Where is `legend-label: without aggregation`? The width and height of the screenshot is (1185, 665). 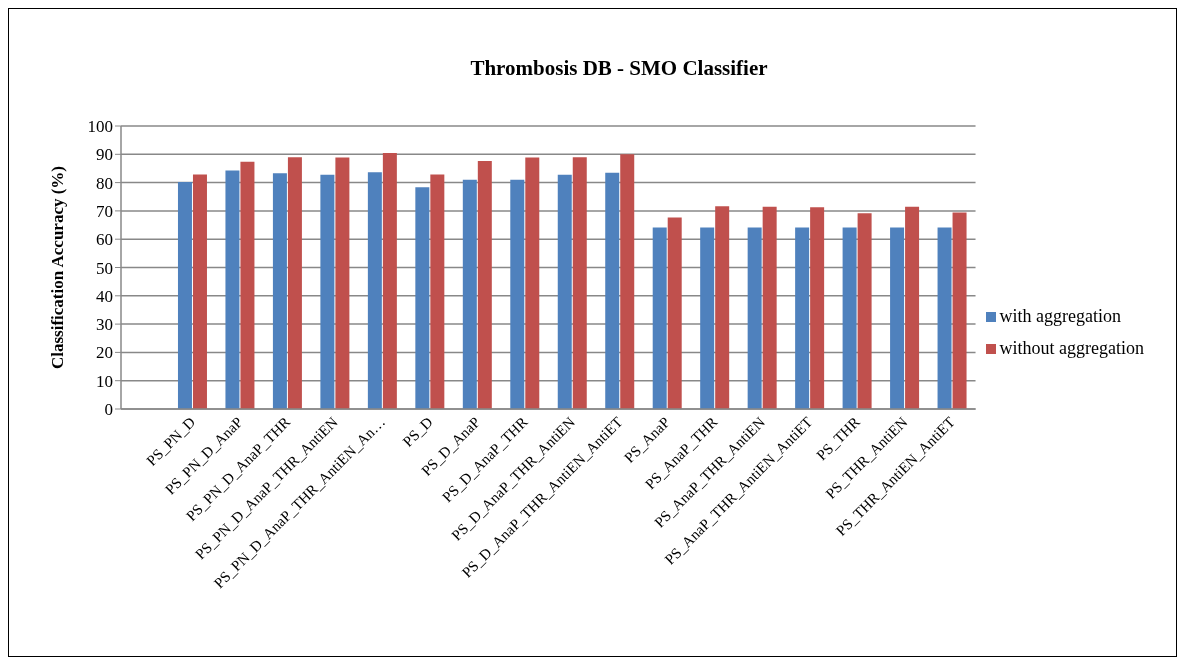
legend-label: without aggregation is located at coordinates (1071, 347).